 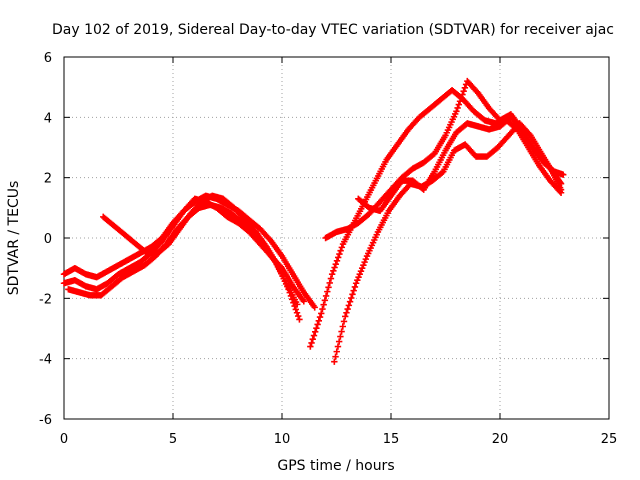 I want to click on x-tick-label: 20, so click(x=500, y=439).